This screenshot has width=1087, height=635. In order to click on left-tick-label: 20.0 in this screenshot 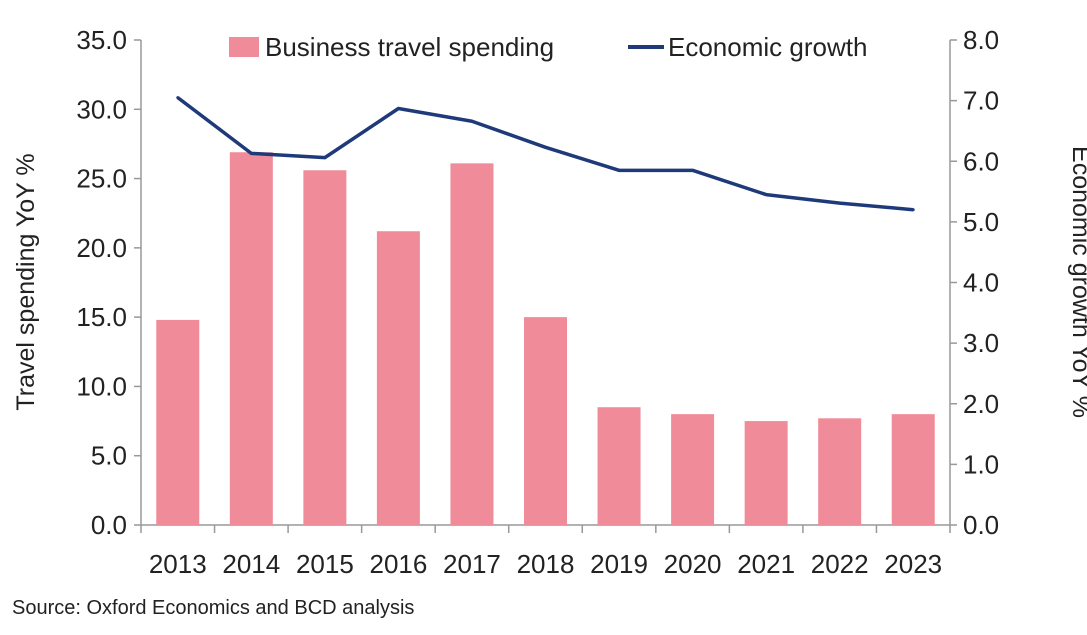, I will do `click(101, 248)`.